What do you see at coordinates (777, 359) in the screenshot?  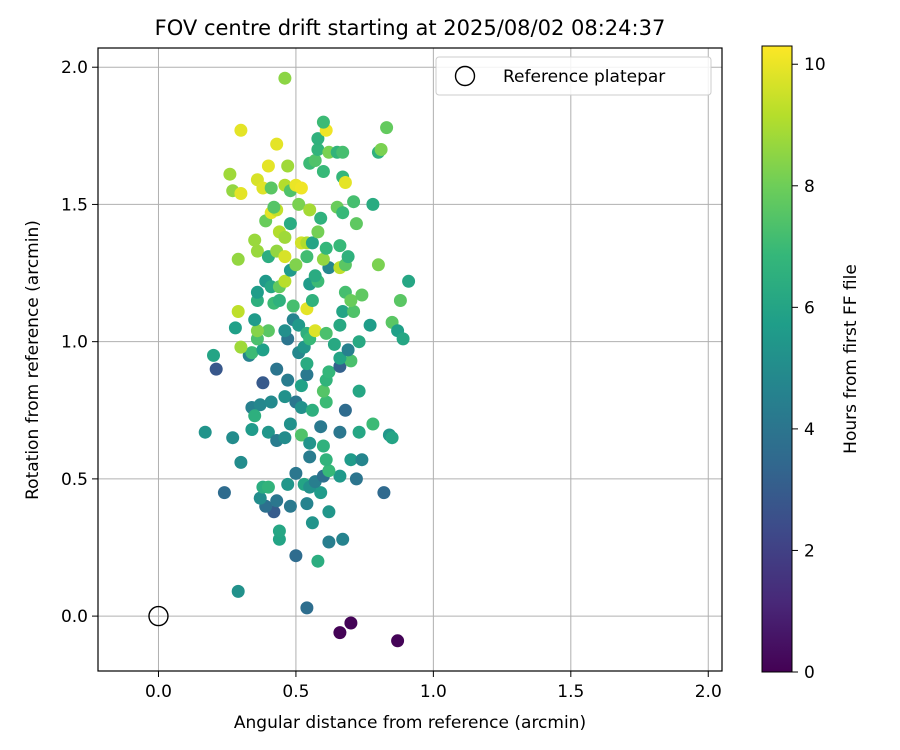 I see `colorbar-gradient` at bounding box center [777, 359].